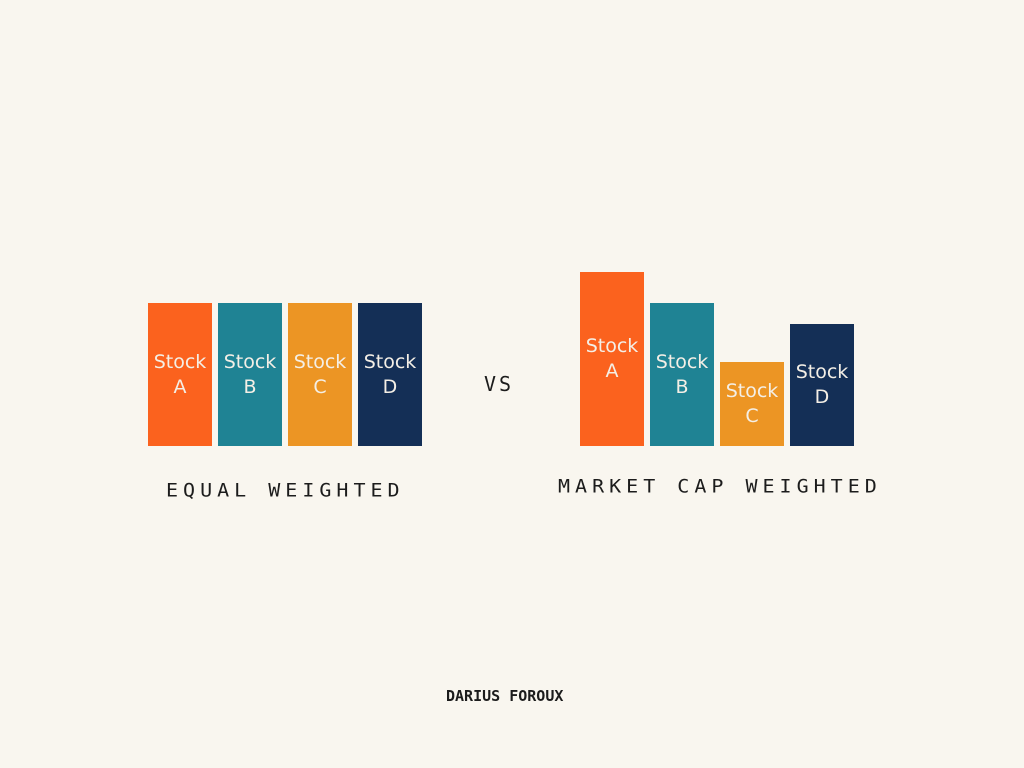 The height and width of the screenshot is (768, 1024). Describe the element at coordinates (499, 384) in the screenshot. I see `vs-label: VS` at that location.